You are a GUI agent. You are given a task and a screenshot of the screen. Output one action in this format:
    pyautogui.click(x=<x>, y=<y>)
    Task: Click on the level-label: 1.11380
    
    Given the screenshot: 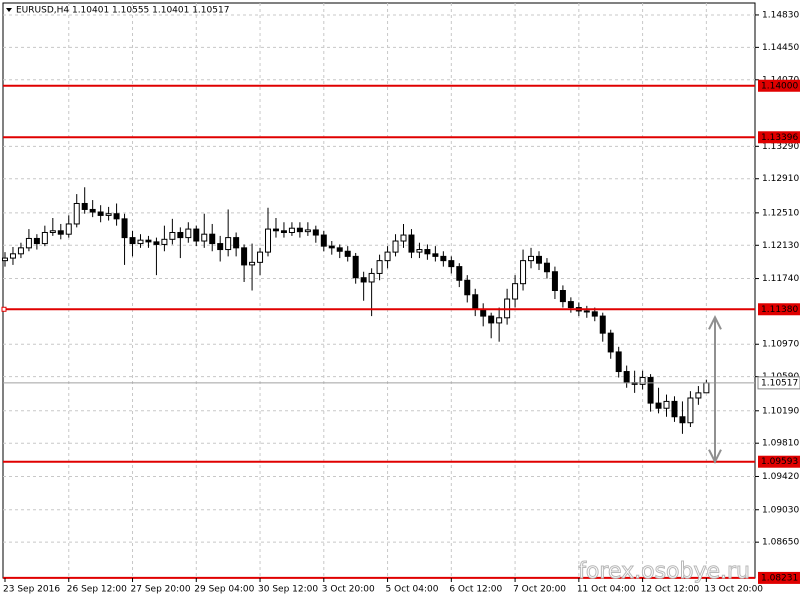 What is the action you would take?
    pyautogui.click(x=779, y=310)
    